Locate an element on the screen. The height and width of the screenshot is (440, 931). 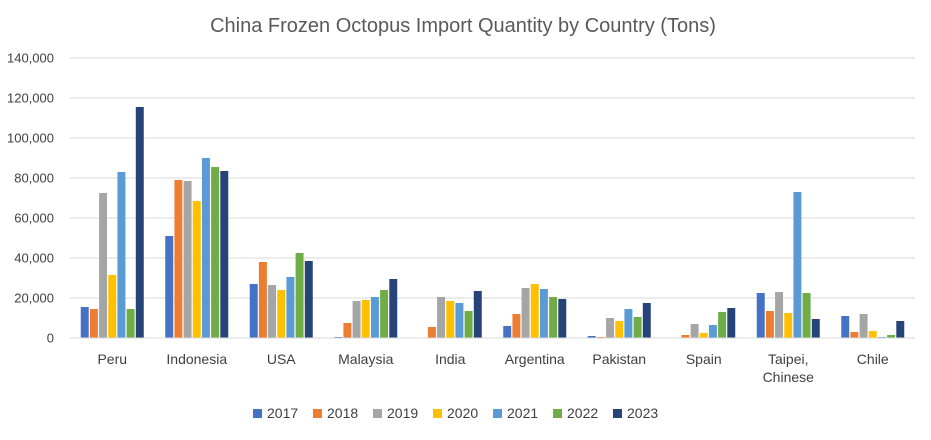
legend-label: 2023 is located at coordinates (642, 413).